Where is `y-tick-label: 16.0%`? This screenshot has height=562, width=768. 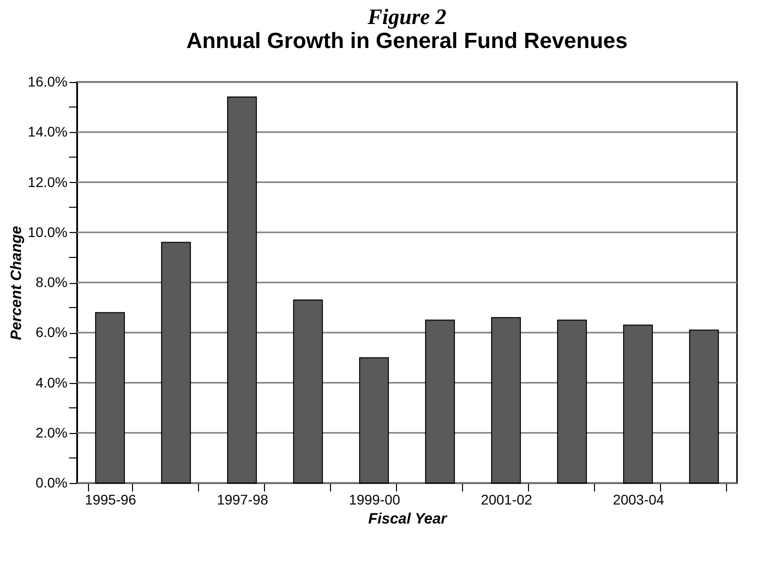
y-tick-label: 16.0% is located at coordinates (48, 82).